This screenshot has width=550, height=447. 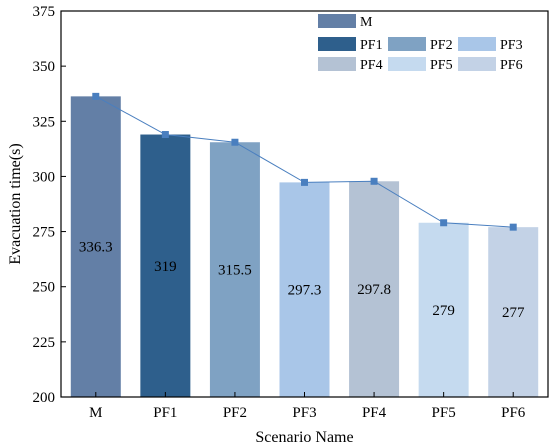 I want to click on y-tick-label: 375, so click(x=44, y=12).